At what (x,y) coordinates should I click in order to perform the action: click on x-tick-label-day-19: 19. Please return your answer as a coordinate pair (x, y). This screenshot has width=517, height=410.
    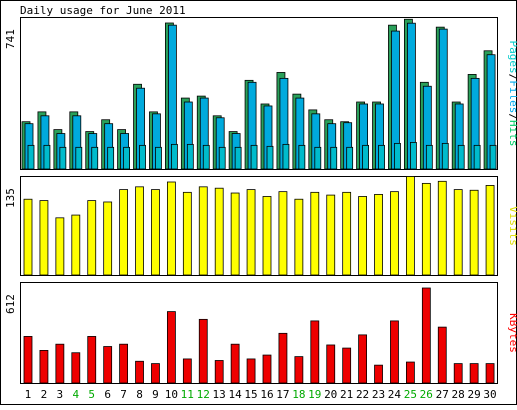
    Looking at the image, I should click on (314, 394).